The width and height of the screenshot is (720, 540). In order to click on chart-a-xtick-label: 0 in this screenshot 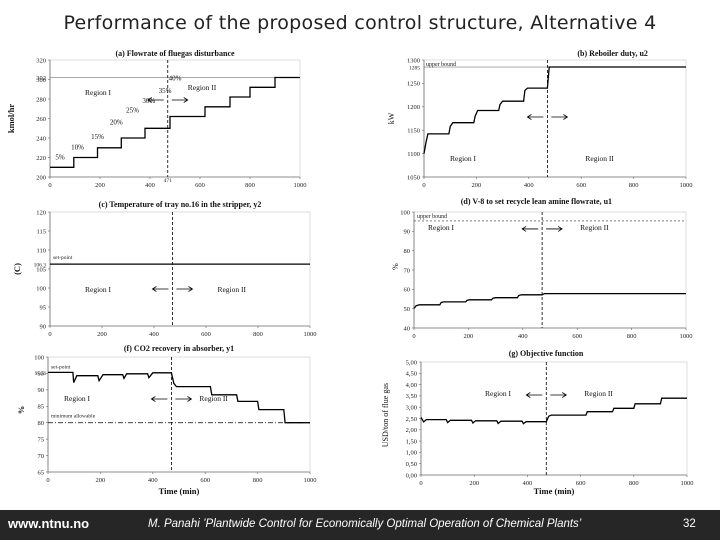, I will do `click(49, 185)`.